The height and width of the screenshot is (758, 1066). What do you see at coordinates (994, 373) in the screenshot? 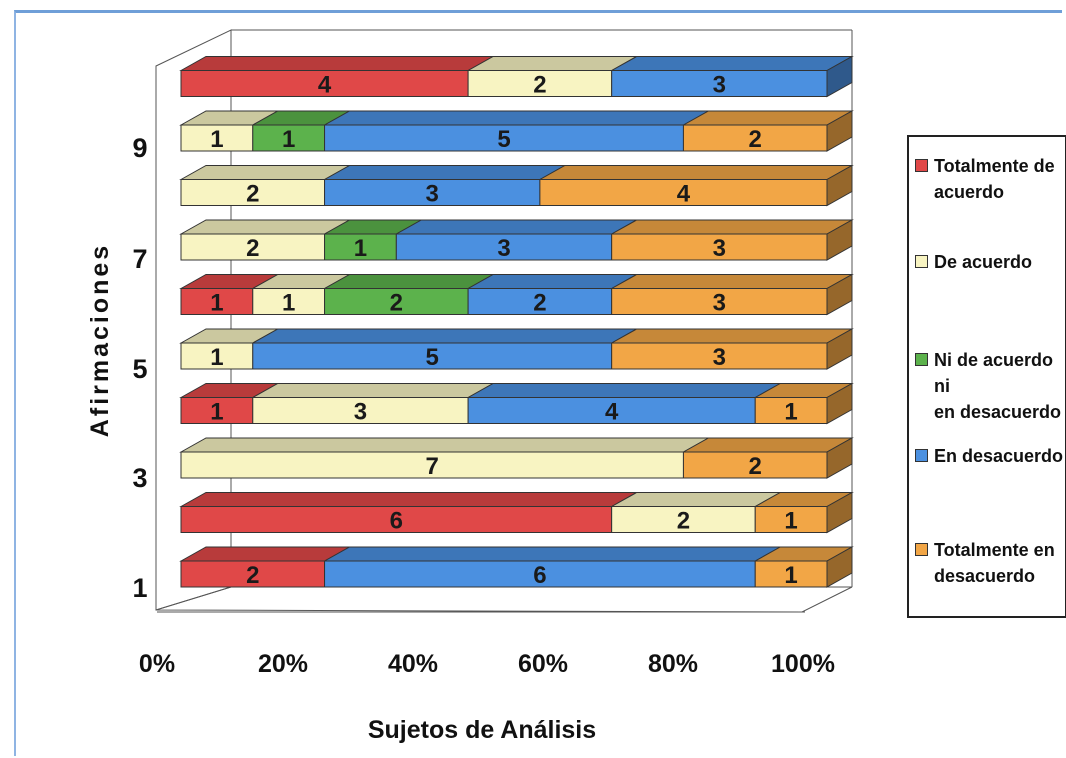
I see `legend-label-line: Ni de acuerdo ni` at bounding box center [994, 373].